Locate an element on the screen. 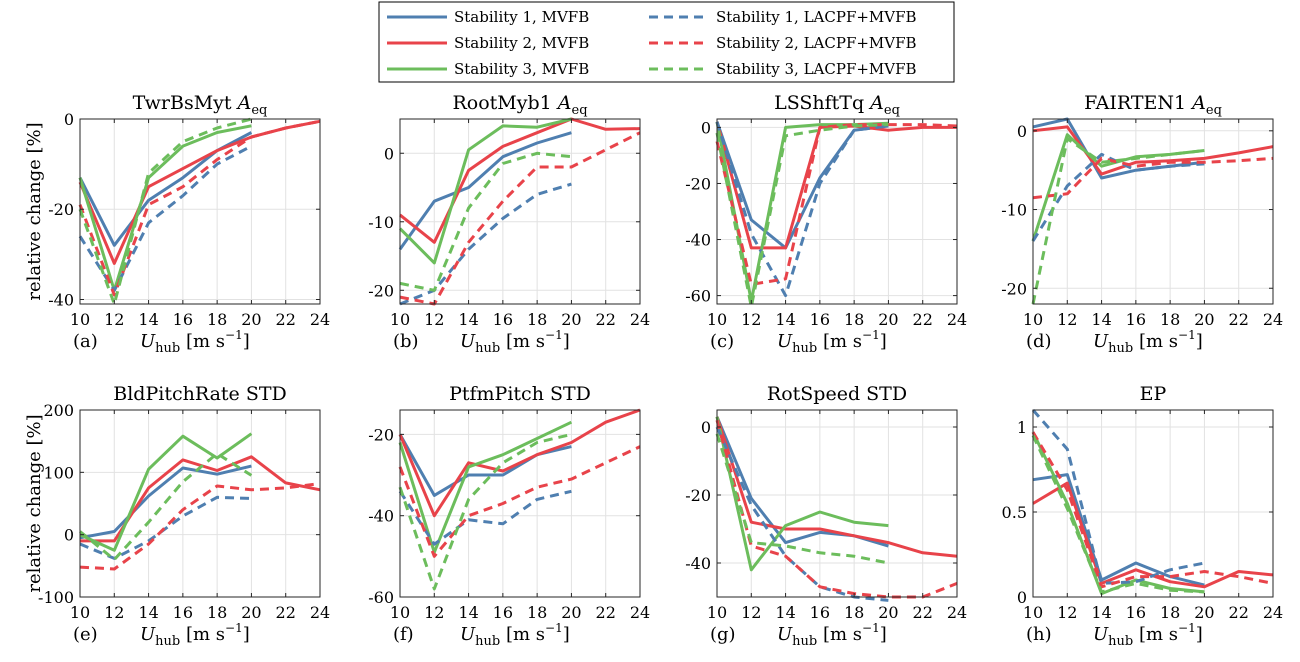  panel-label: (g) is located at coordinates (723, 634).